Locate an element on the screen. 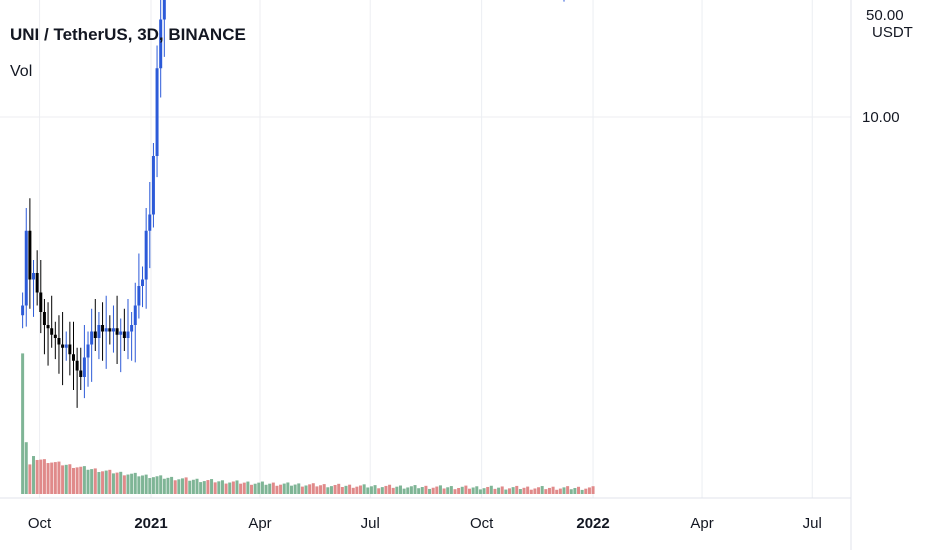 Image resolution: width=932 pixels, height=550 pixels. time-tick-label: 2022 is located at coordinates (592, 523).